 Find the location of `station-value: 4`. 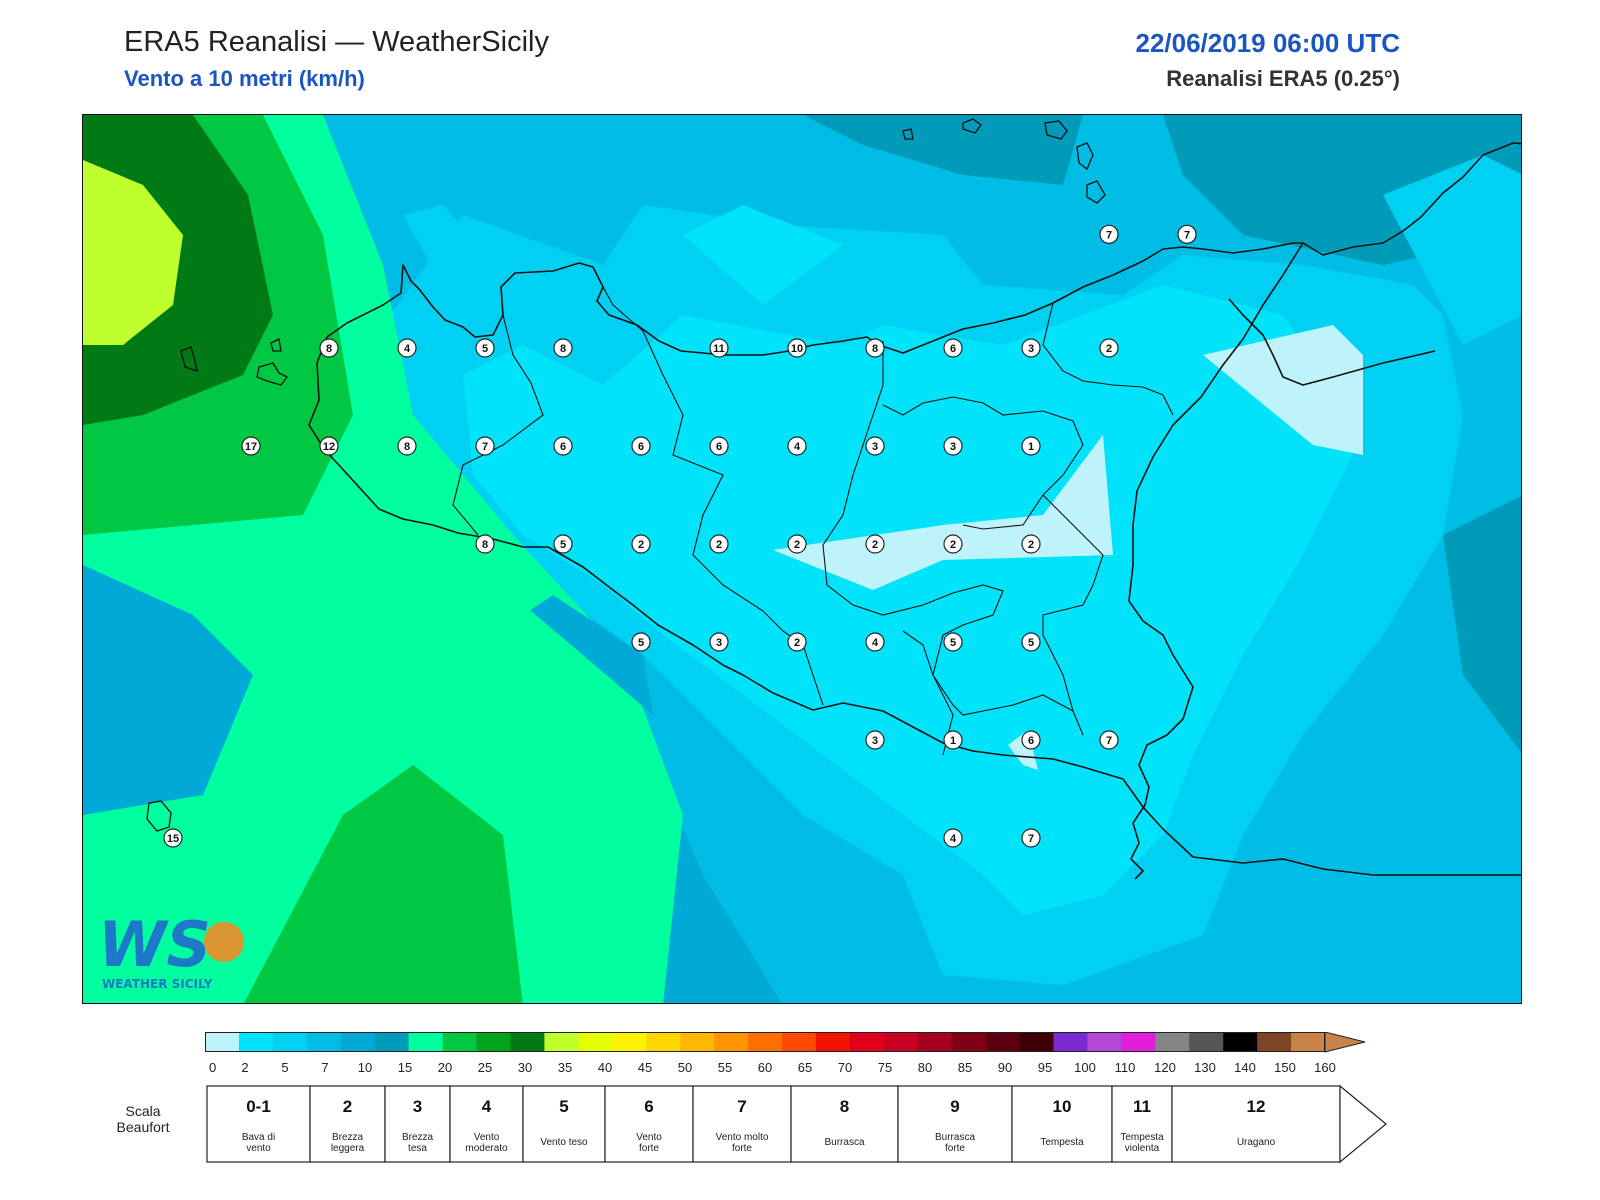

station-value: 4 is located at coordinates (797, 447).